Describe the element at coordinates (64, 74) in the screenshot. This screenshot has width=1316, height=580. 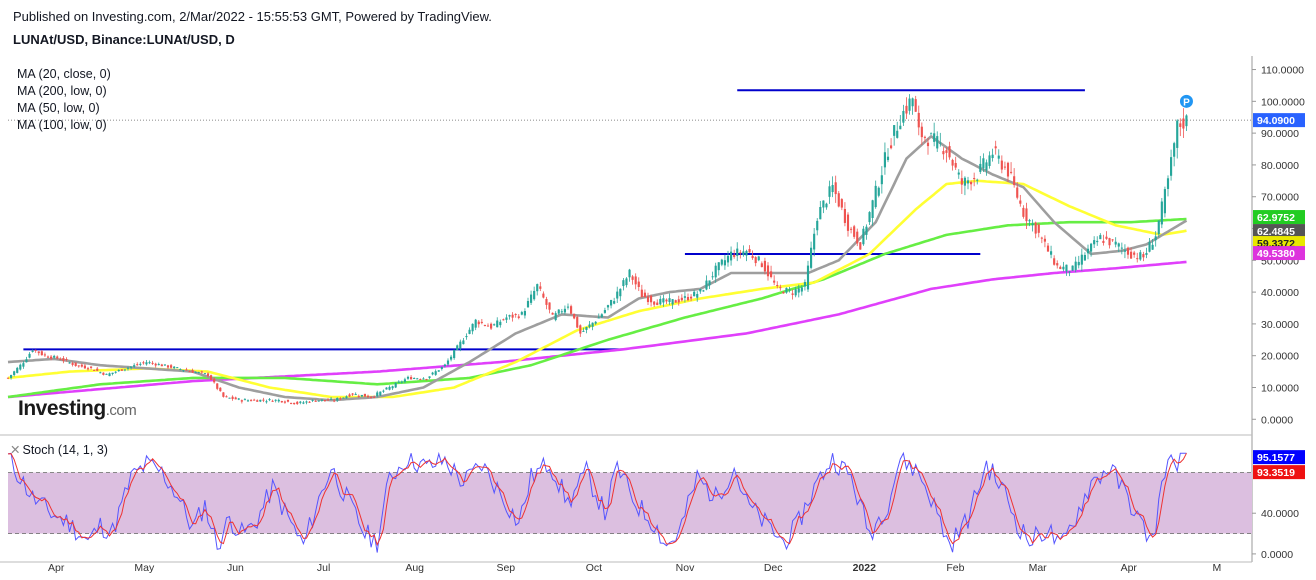
I see `legend-ma20: MA (20, close, 0)` at that location.